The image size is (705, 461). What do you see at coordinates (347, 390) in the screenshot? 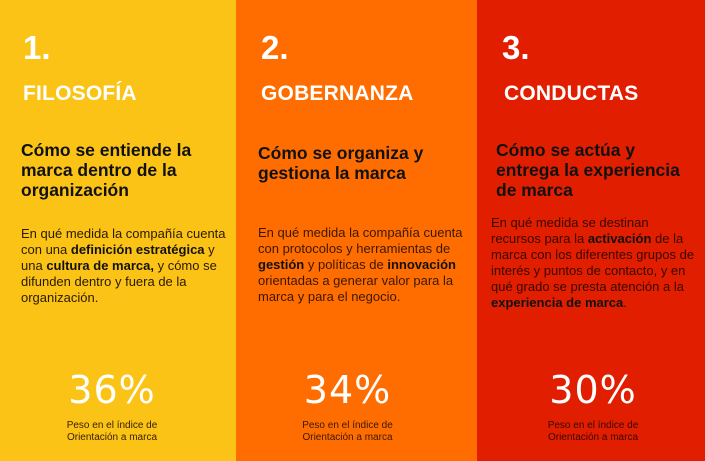
I see `weight-percentage: 34%` at bounding box center [347, 390].